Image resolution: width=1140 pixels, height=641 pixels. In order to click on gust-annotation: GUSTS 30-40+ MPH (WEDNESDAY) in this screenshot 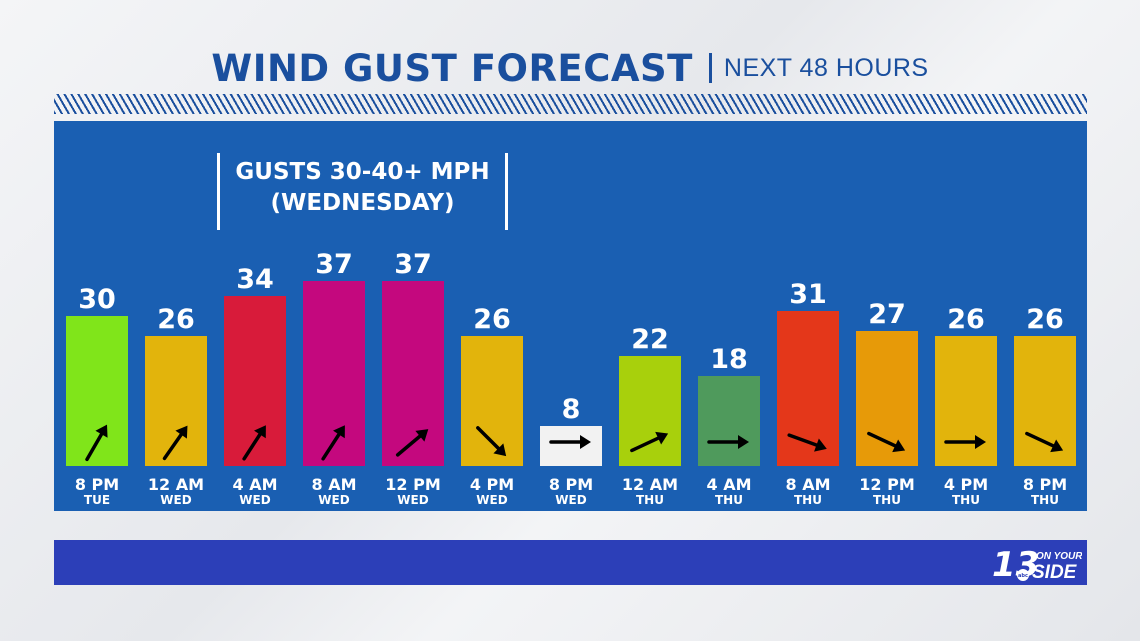, I will do `click(362, 191)`.